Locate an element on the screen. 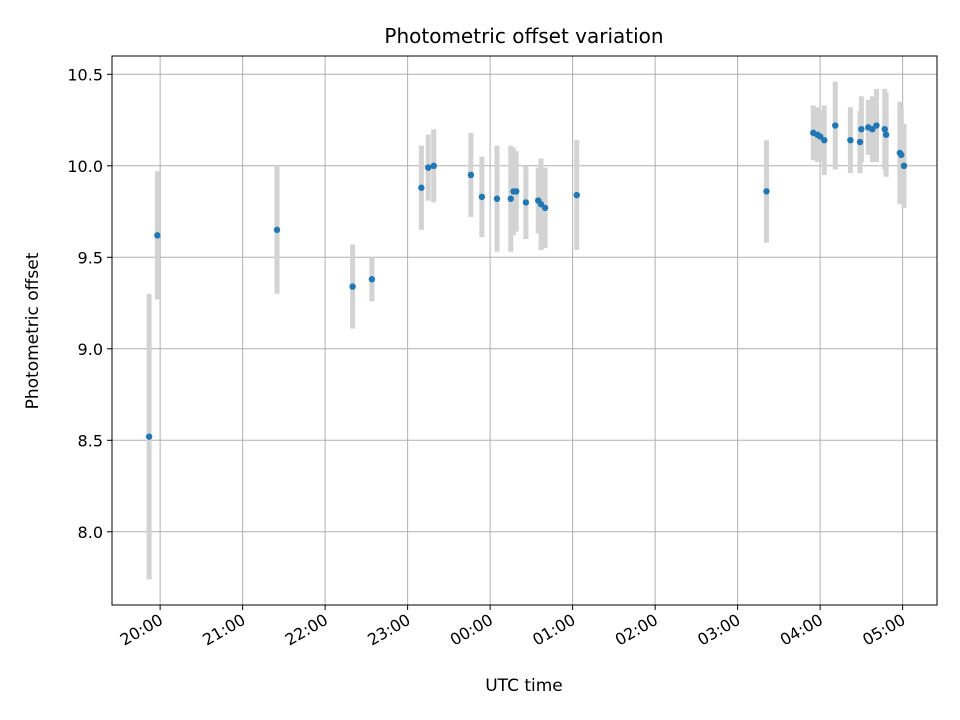 The image size is (960, 720). x-axis-title: UTC time is located at coordinates (524, 686).